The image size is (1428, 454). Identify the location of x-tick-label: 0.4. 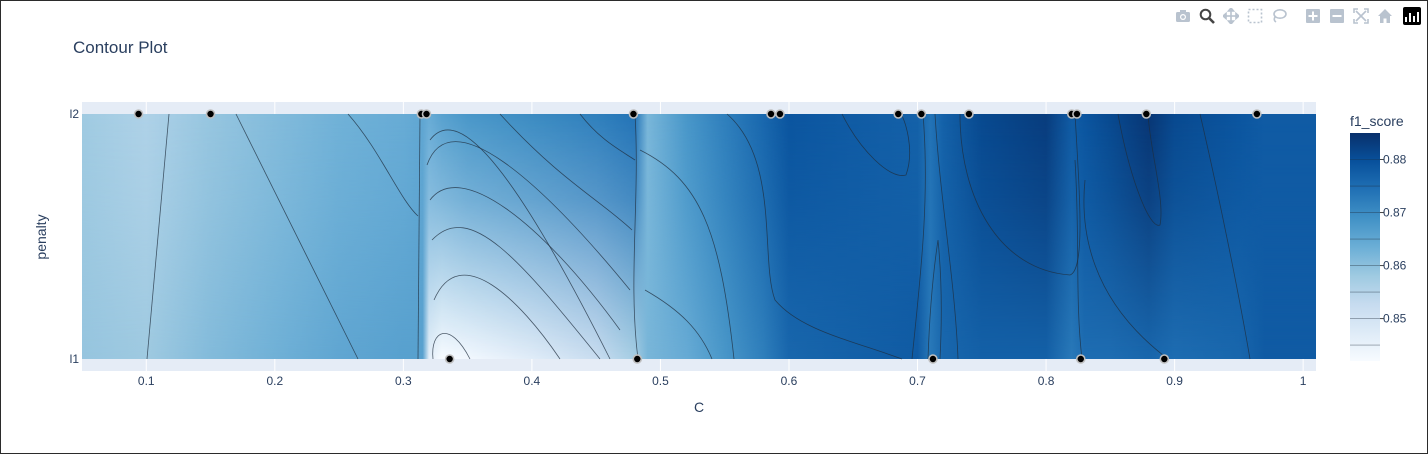
(532, 381).